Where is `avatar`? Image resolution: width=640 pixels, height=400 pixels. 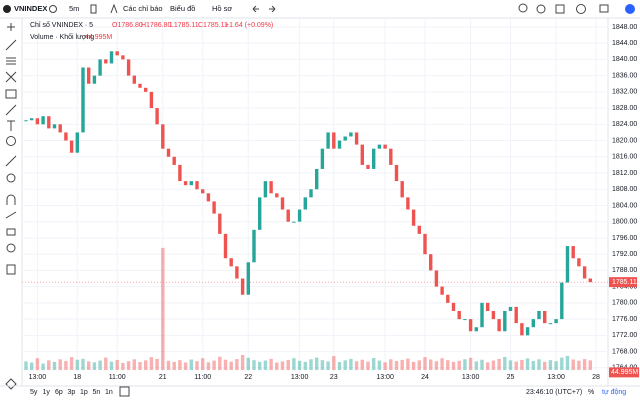 avatar is located at coordinates (7, 9).